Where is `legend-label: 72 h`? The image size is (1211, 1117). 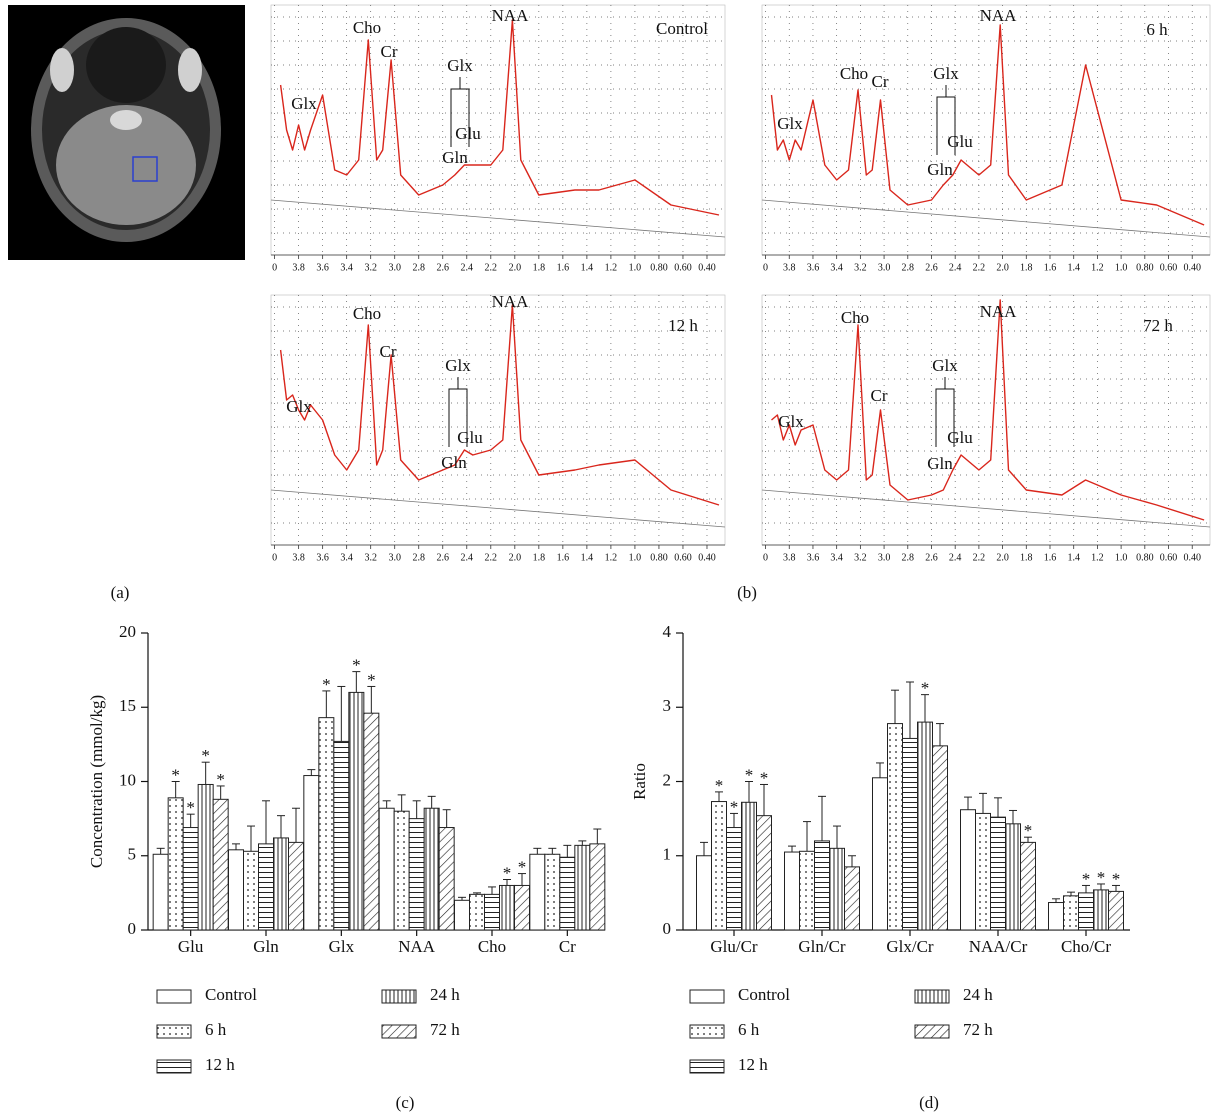 legend-label: 72 h is located at coordinates (445, 1029).